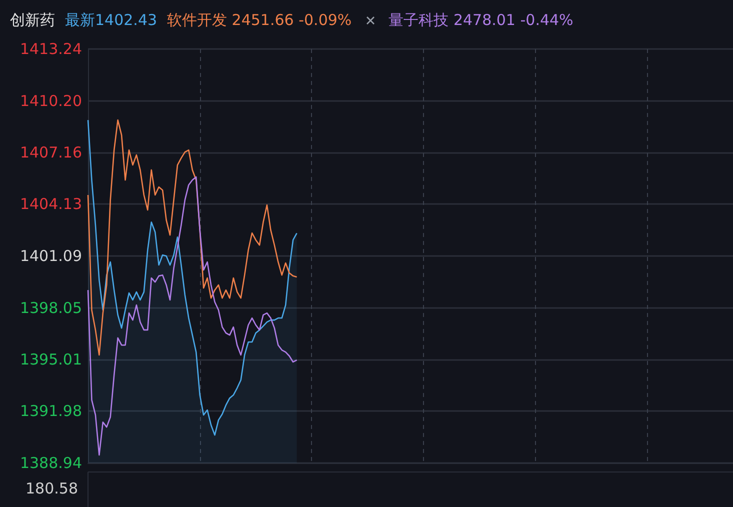 Image resolution: width=733 pixels, height=507 pixels. Describe the element at coordinates (51, 359) in the screenshot. I see `y-tick-label: 1395.01` at that location.